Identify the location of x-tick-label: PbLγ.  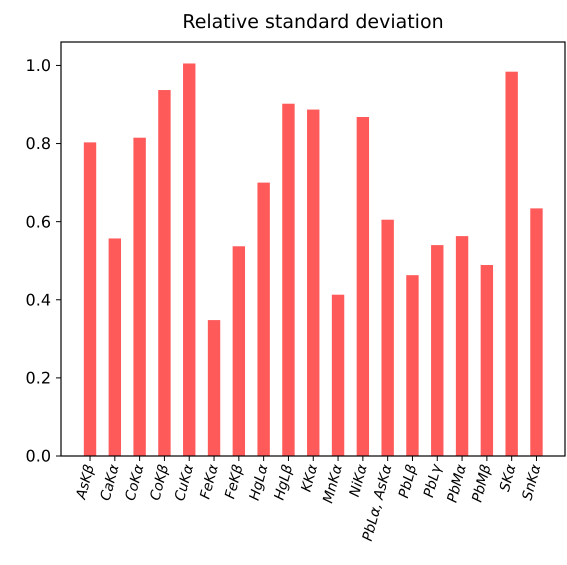
(433, 481).